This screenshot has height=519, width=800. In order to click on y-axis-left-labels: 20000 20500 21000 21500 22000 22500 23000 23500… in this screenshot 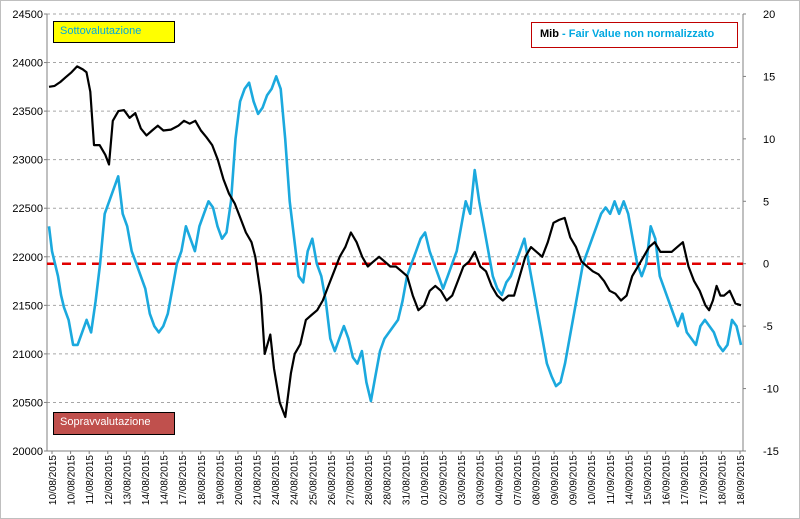, I will do `click(27, 233)`.